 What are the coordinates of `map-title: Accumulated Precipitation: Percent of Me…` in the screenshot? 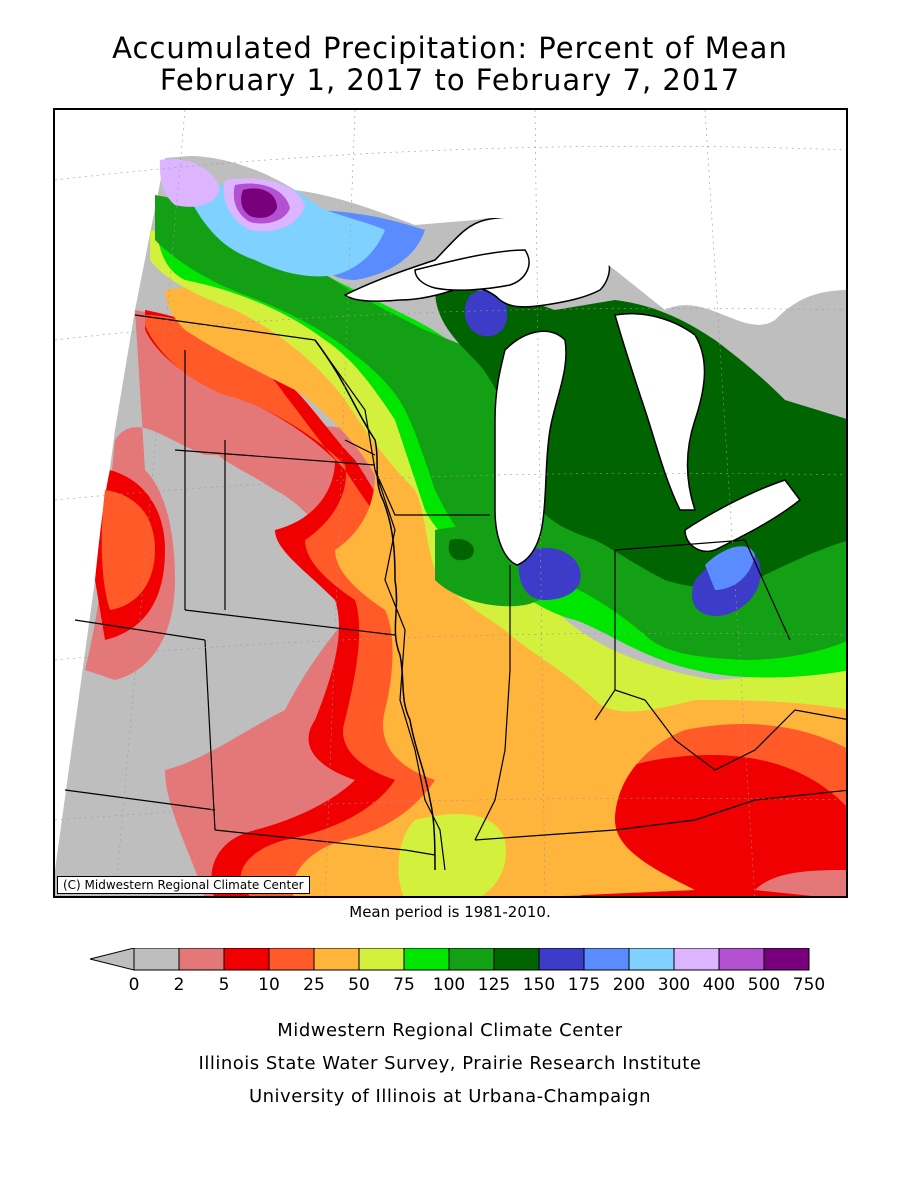 It's located at (450, 48).